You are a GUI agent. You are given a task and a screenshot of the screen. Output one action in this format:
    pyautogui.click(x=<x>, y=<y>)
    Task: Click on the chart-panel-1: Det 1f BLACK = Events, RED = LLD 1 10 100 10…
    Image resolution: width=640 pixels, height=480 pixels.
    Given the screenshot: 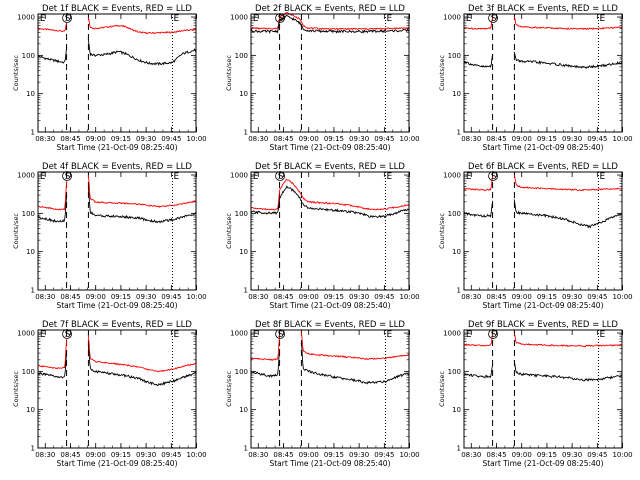 What is the action you would take?
    pyautogui.click(x=109, y=78)
    